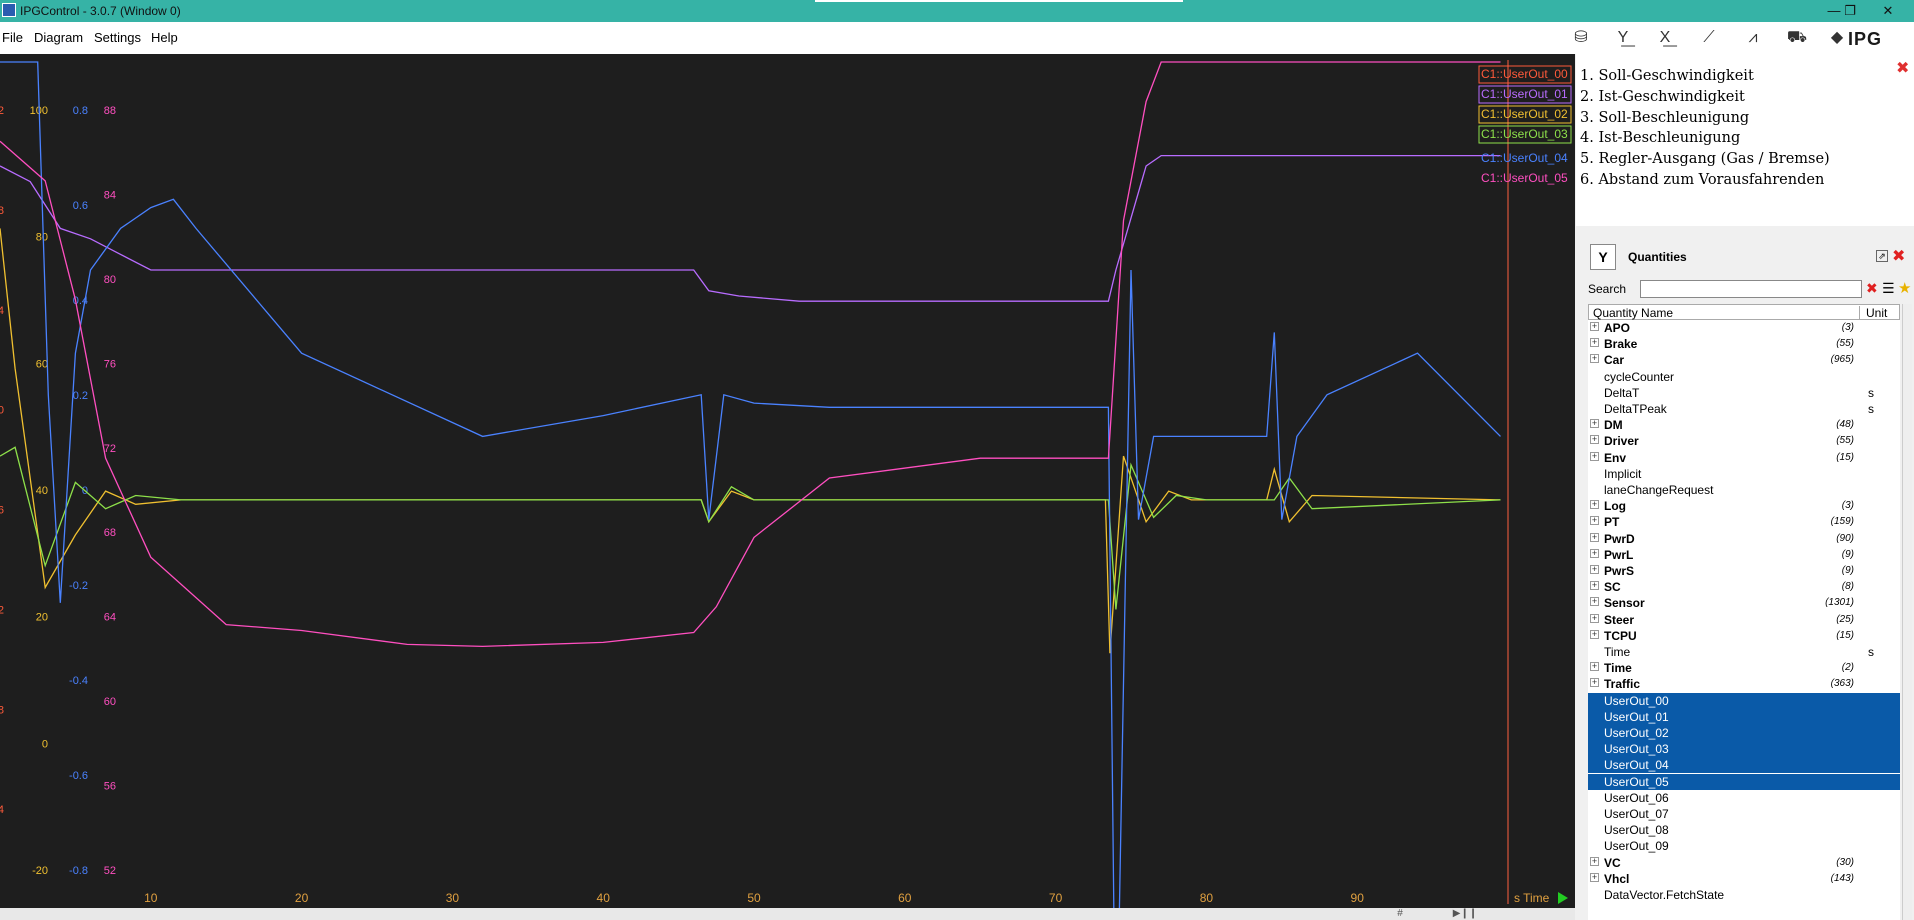 Image resolution: width=1914 pixels, height=920 pixels. I want to click on y-tick-label: -20, so click(40, 871).